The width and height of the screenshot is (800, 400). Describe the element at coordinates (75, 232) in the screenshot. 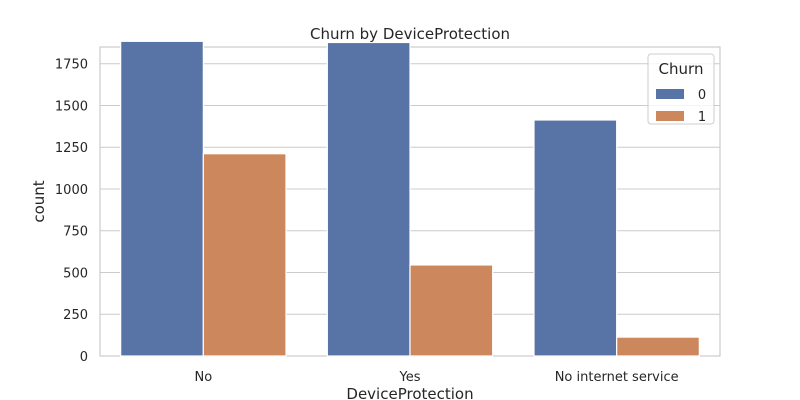

I see `y-tick-label: 750` at that location.